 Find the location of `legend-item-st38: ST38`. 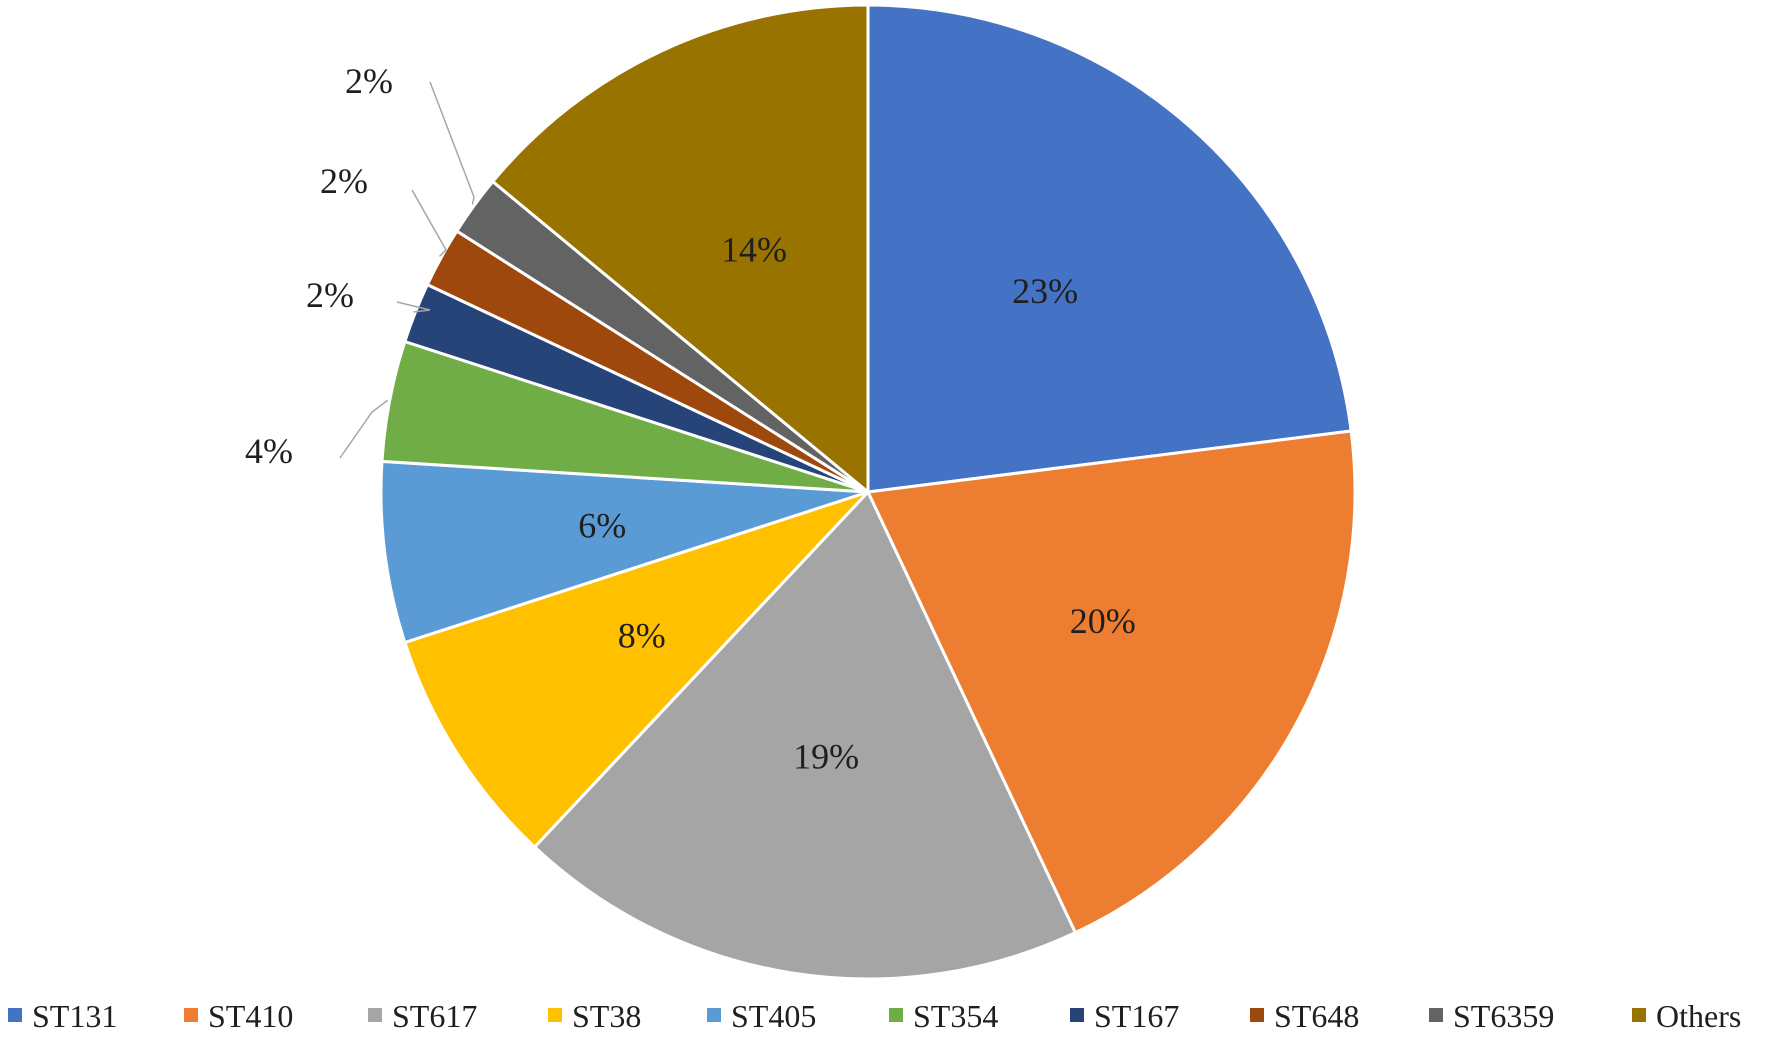

legend-item-st38: ST38 is located at coordinates (594, 1016).